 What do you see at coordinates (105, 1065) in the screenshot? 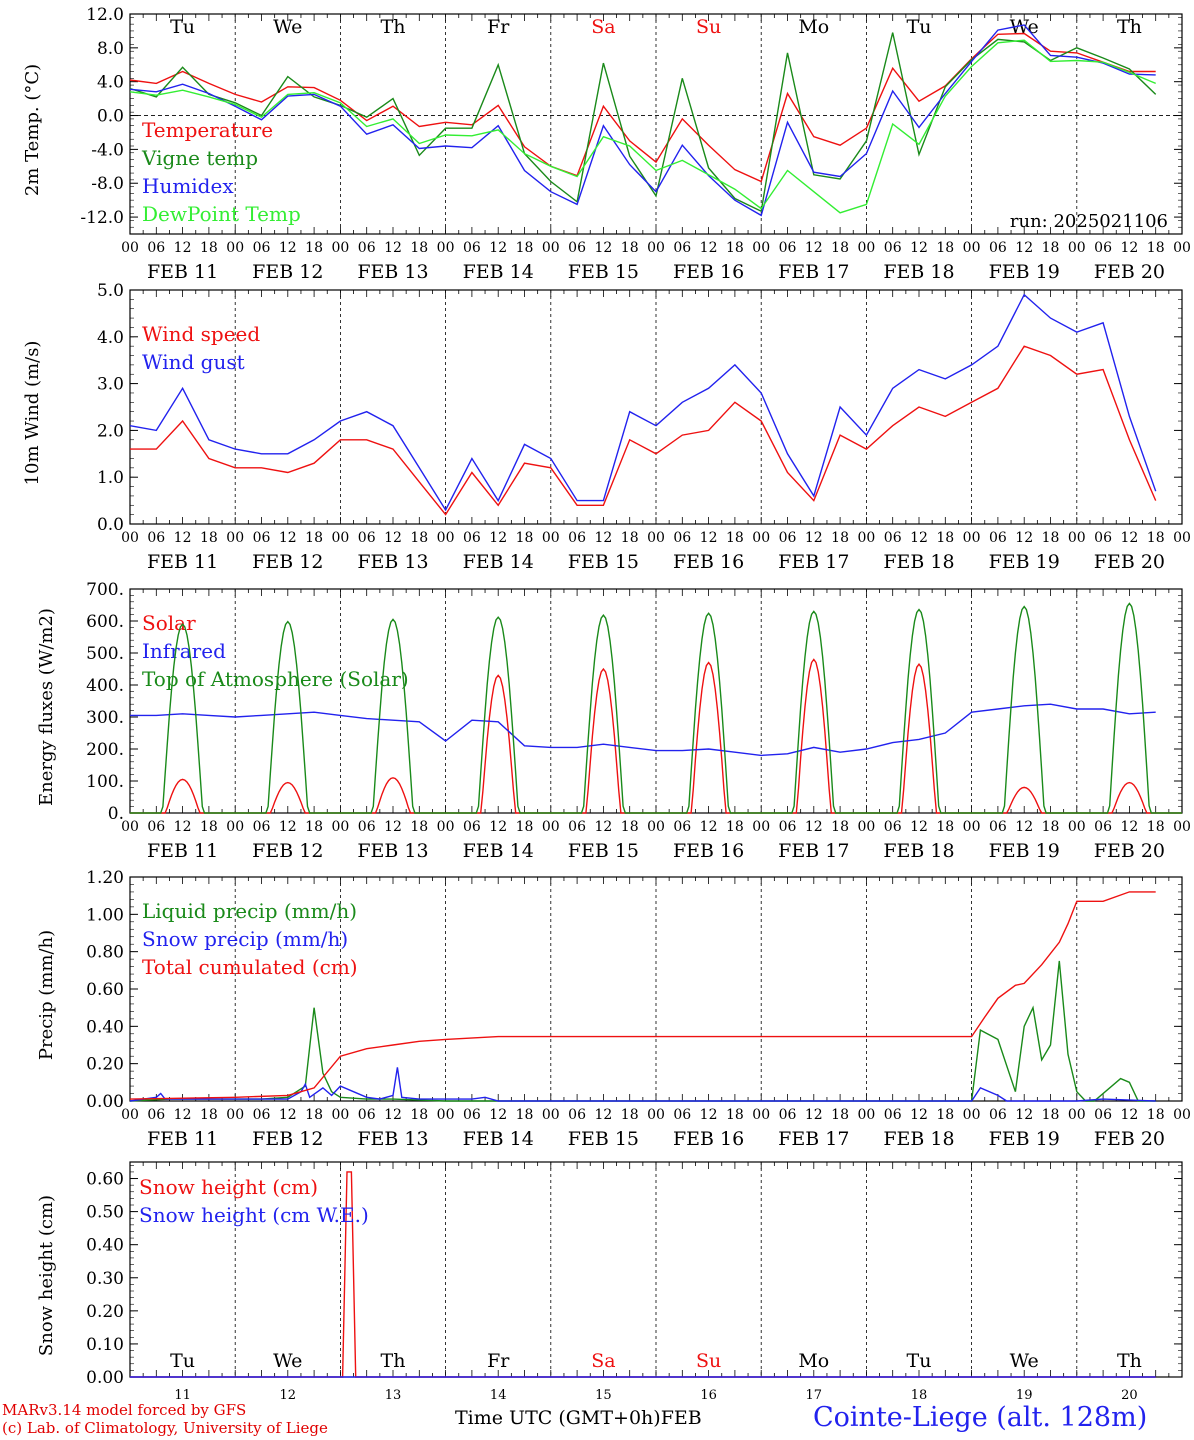
I see `y-tick-label: 0.20` at bounding box center [105, 1065].